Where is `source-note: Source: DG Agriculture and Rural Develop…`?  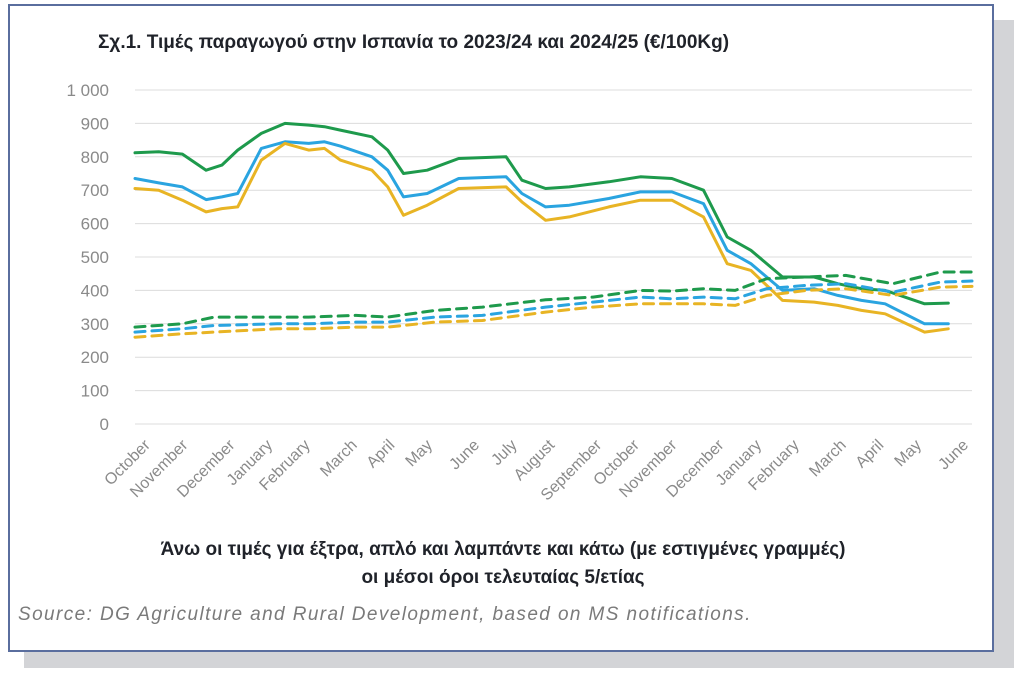
source-note: Source: DG Agriculture and Rural Develop… is located at coordinates (385, 614).